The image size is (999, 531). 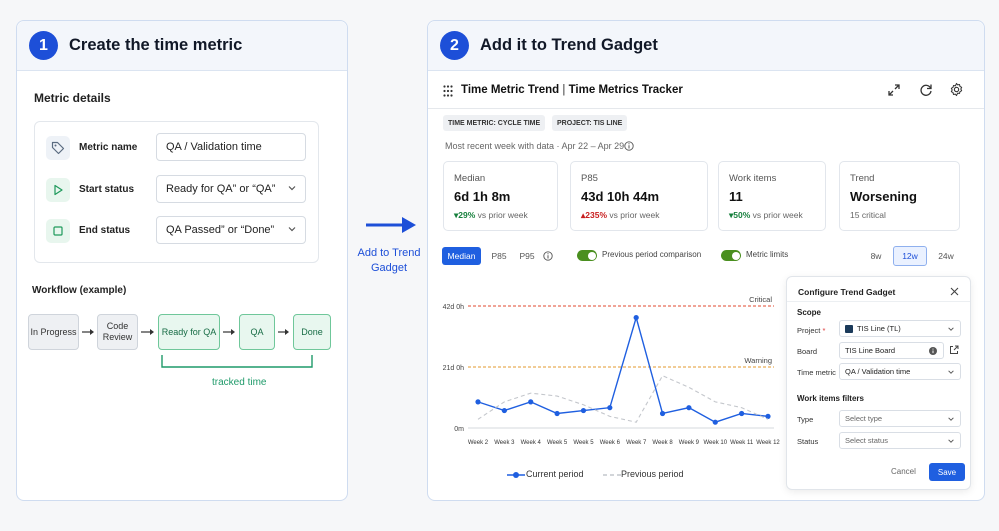 I want to click on configure-title: Configure Trend Gadget, so click(x=847, y=292).